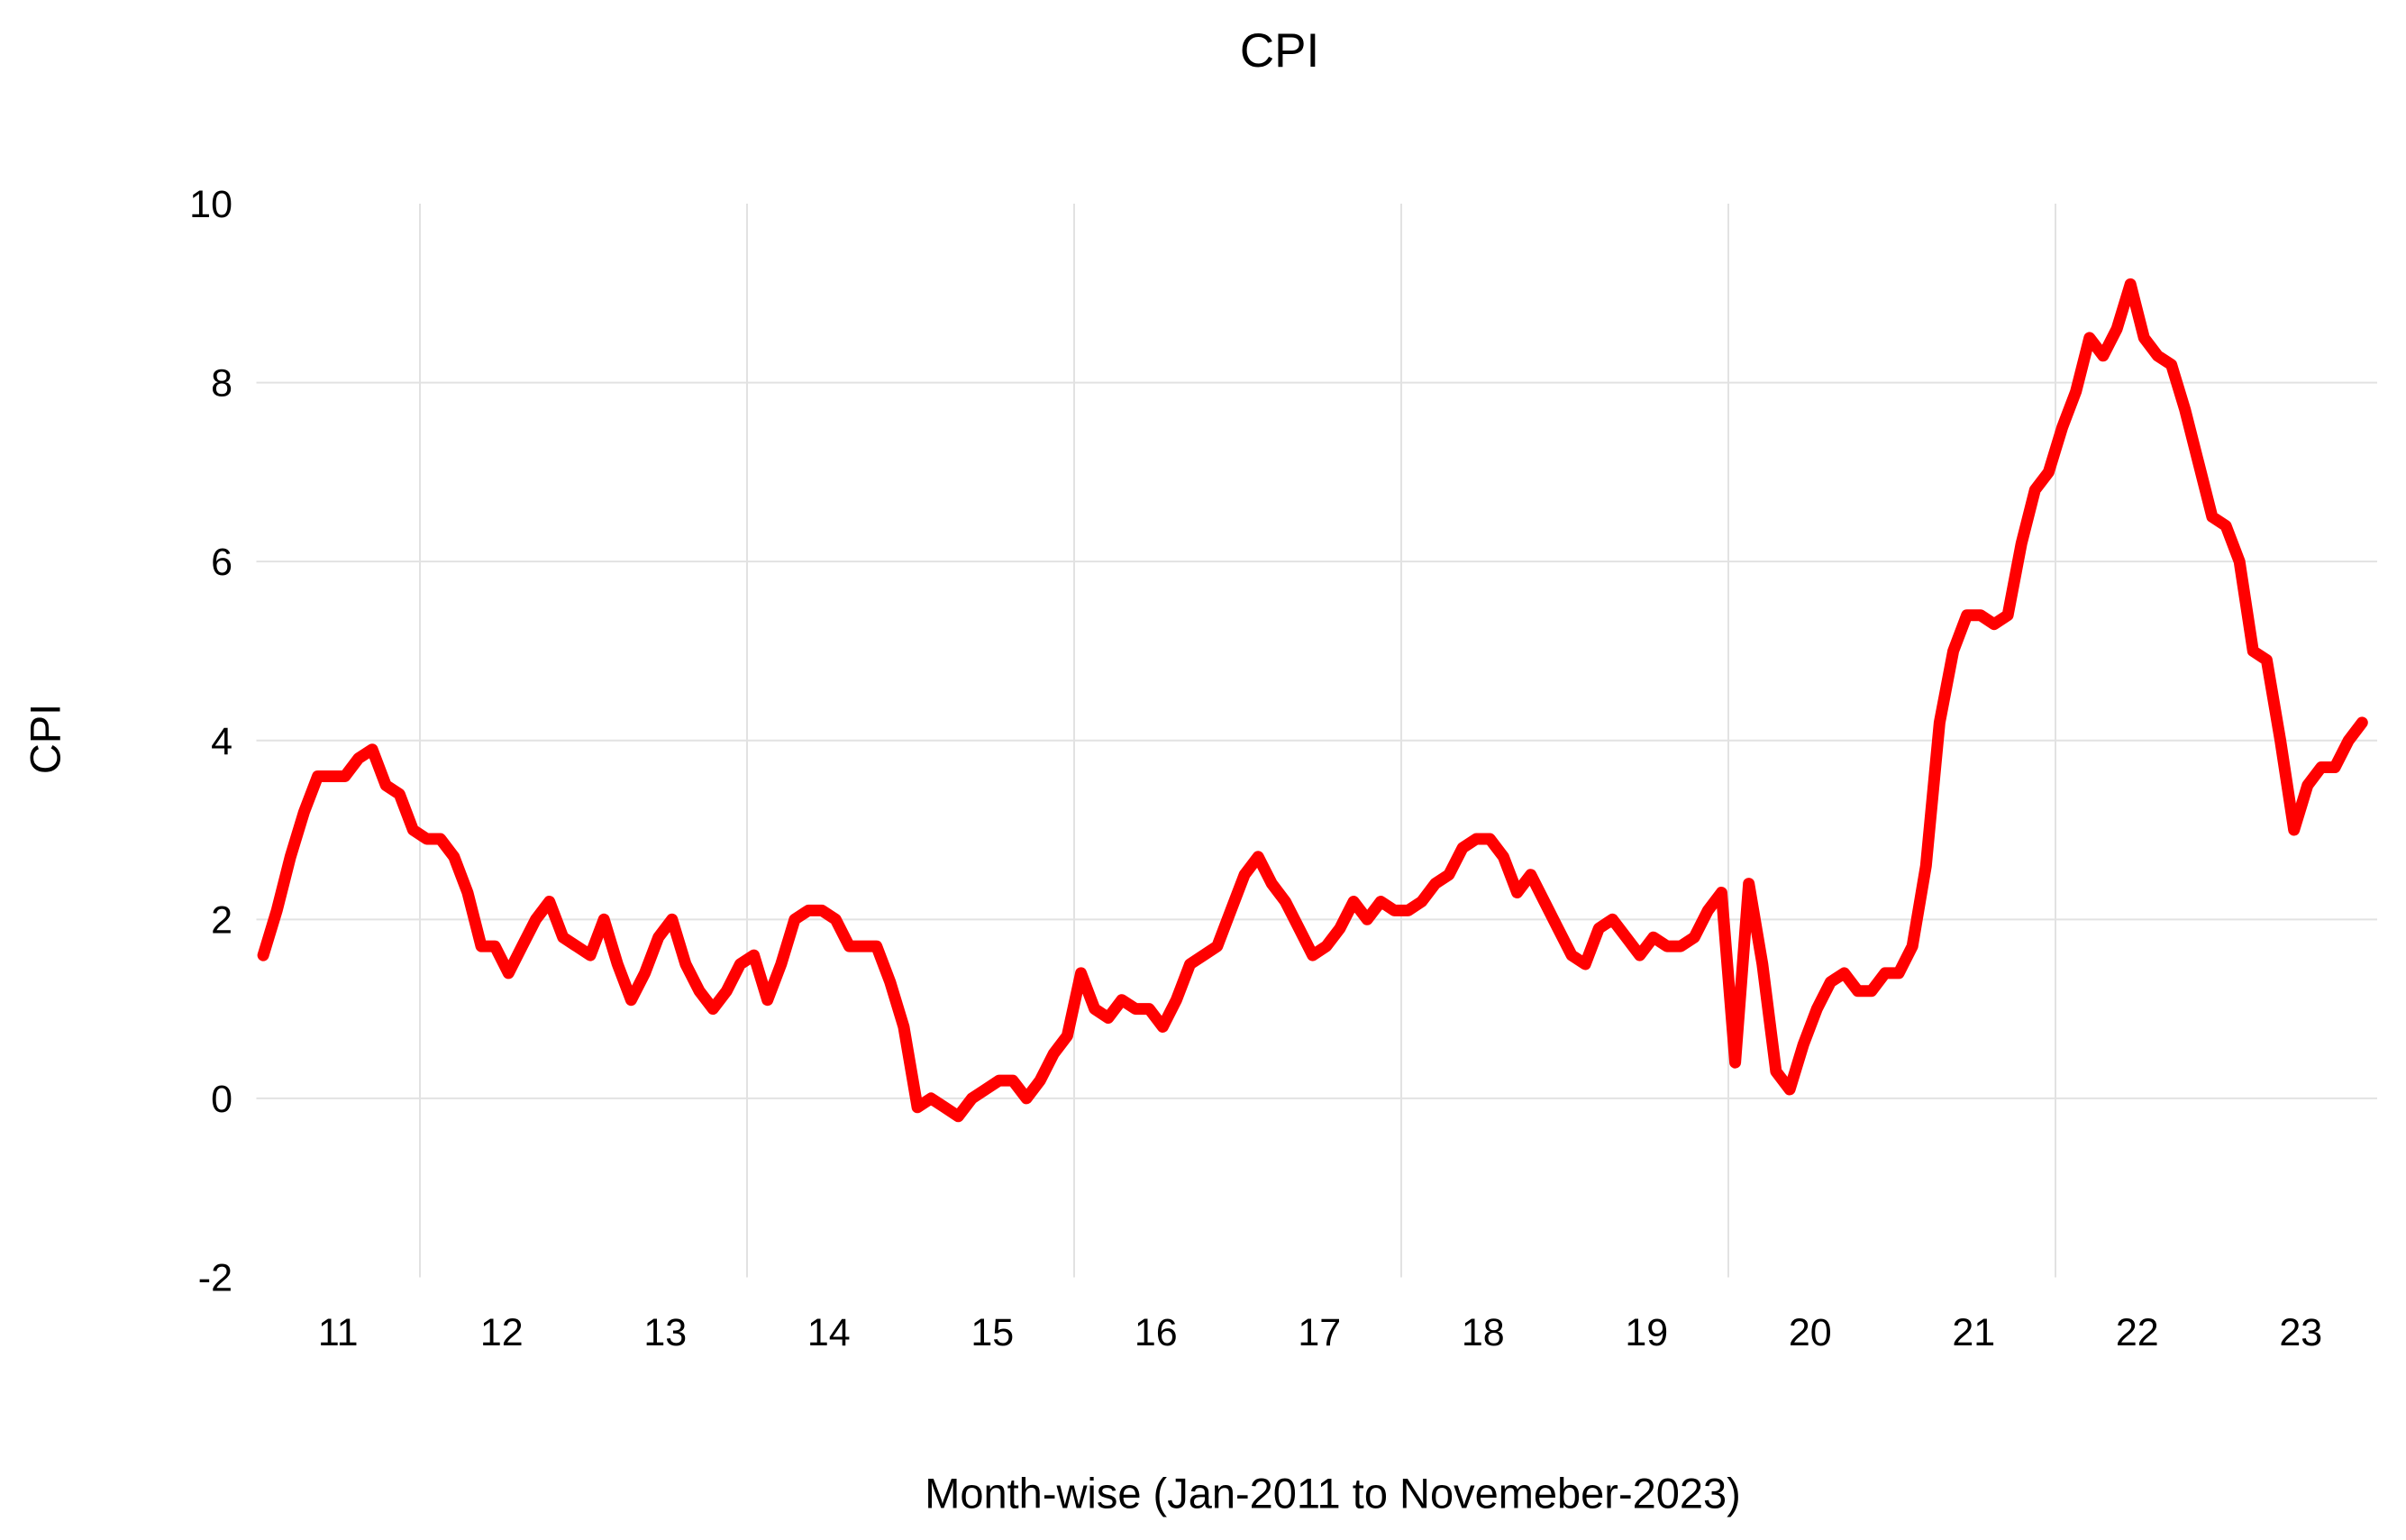  I want to click on y-tick-label: -2, so click(215, 1278).